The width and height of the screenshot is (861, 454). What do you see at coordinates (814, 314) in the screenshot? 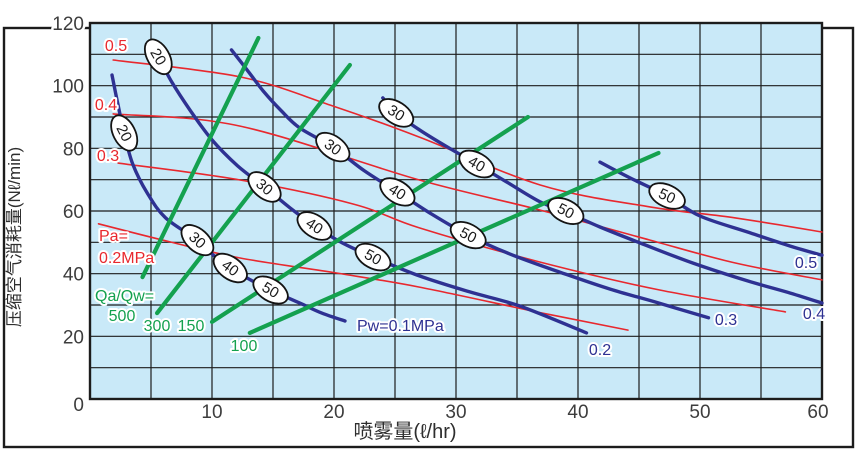
I see `label-pw-0.4: 0.4` at bounding box center [814, 314].